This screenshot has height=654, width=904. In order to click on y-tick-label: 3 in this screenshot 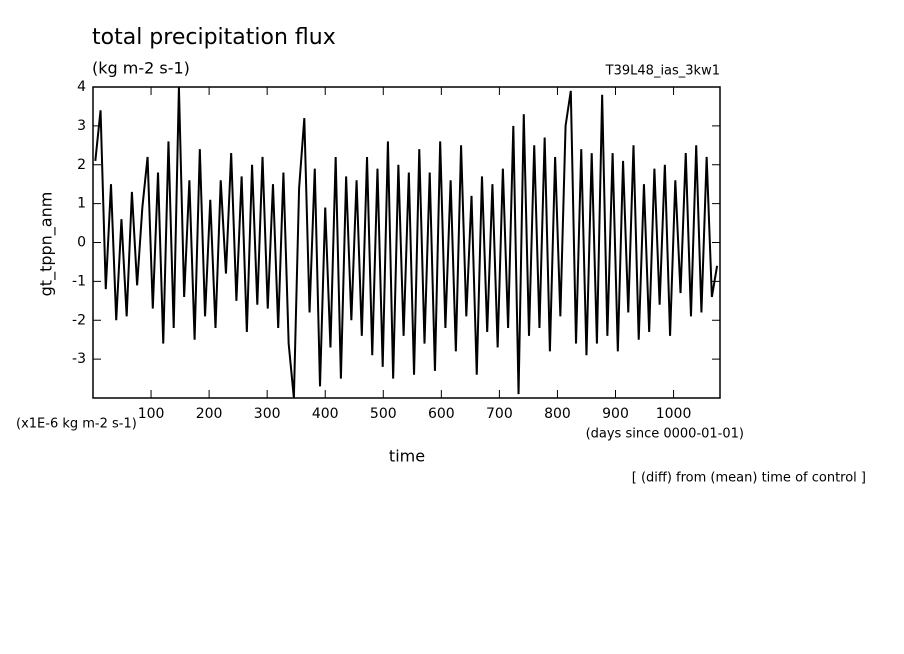, I will do `click(81, 126)`.